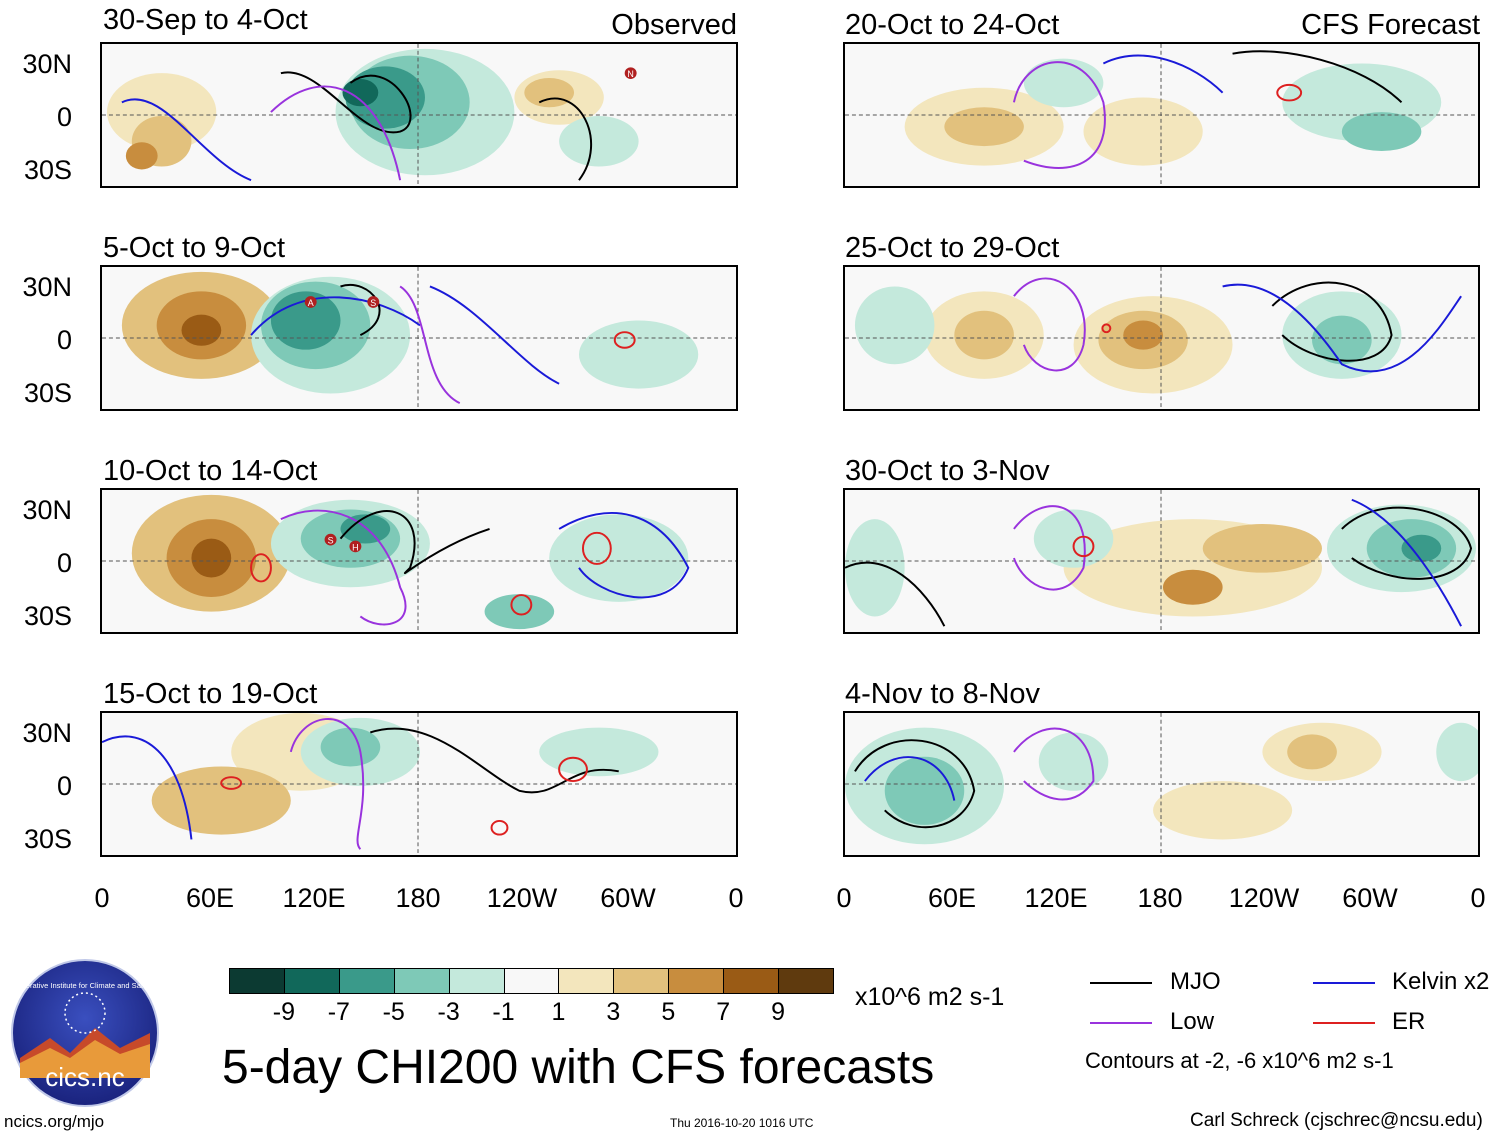  What do you see at coordinates (54, 1121) in the screenshot?
I see `footer-url: ncics.org/mjo` at bounding box center [54, 1121].